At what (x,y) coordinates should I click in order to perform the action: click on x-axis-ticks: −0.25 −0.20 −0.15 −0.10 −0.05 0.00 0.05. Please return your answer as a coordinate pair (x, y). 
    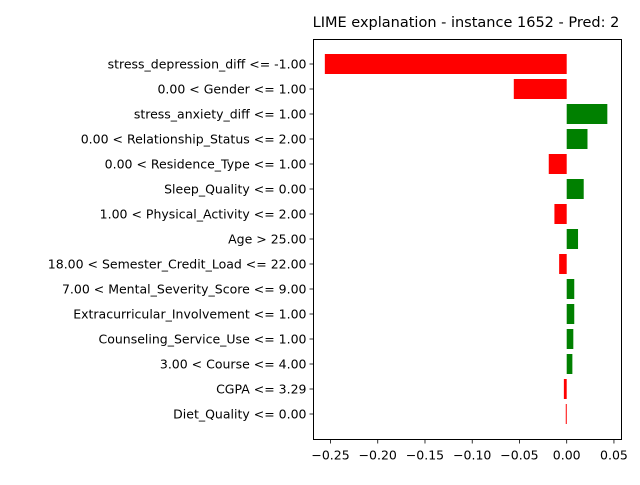
    Looking at the image, I should click on (469, 451).